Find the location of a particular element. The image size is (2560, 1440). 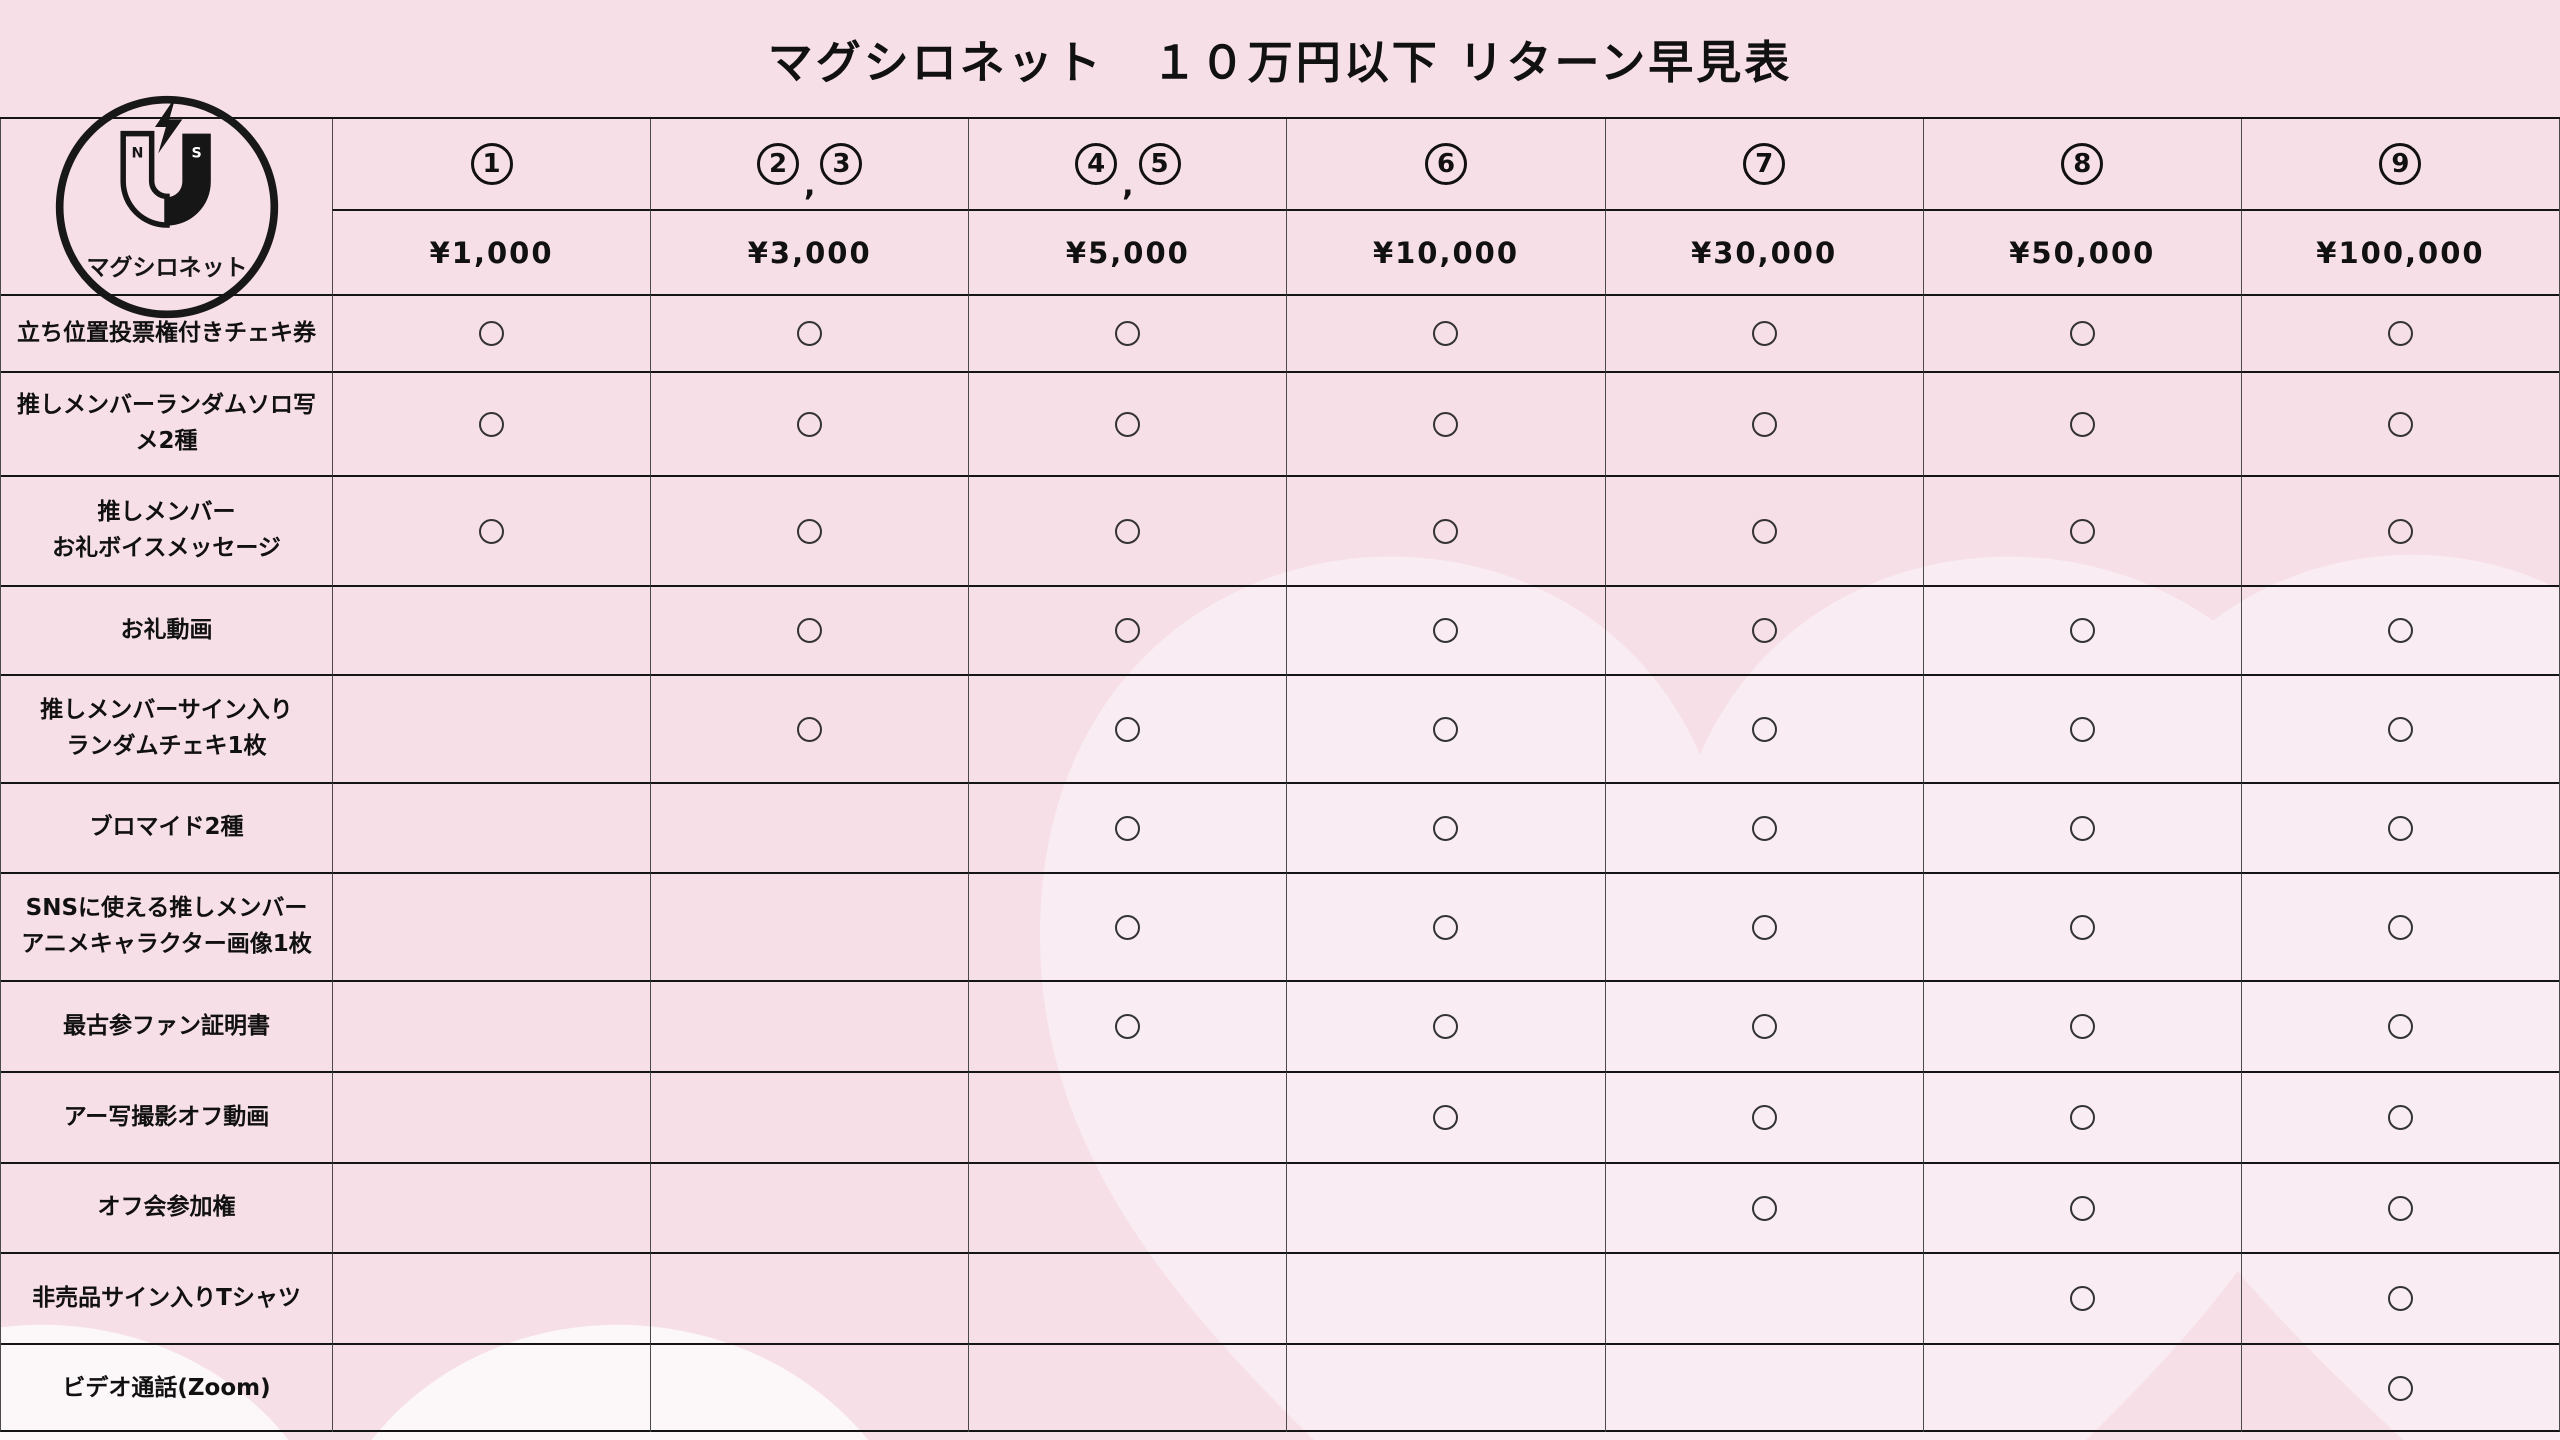

circled-number: 8 is located at coordinates (2082, 164).